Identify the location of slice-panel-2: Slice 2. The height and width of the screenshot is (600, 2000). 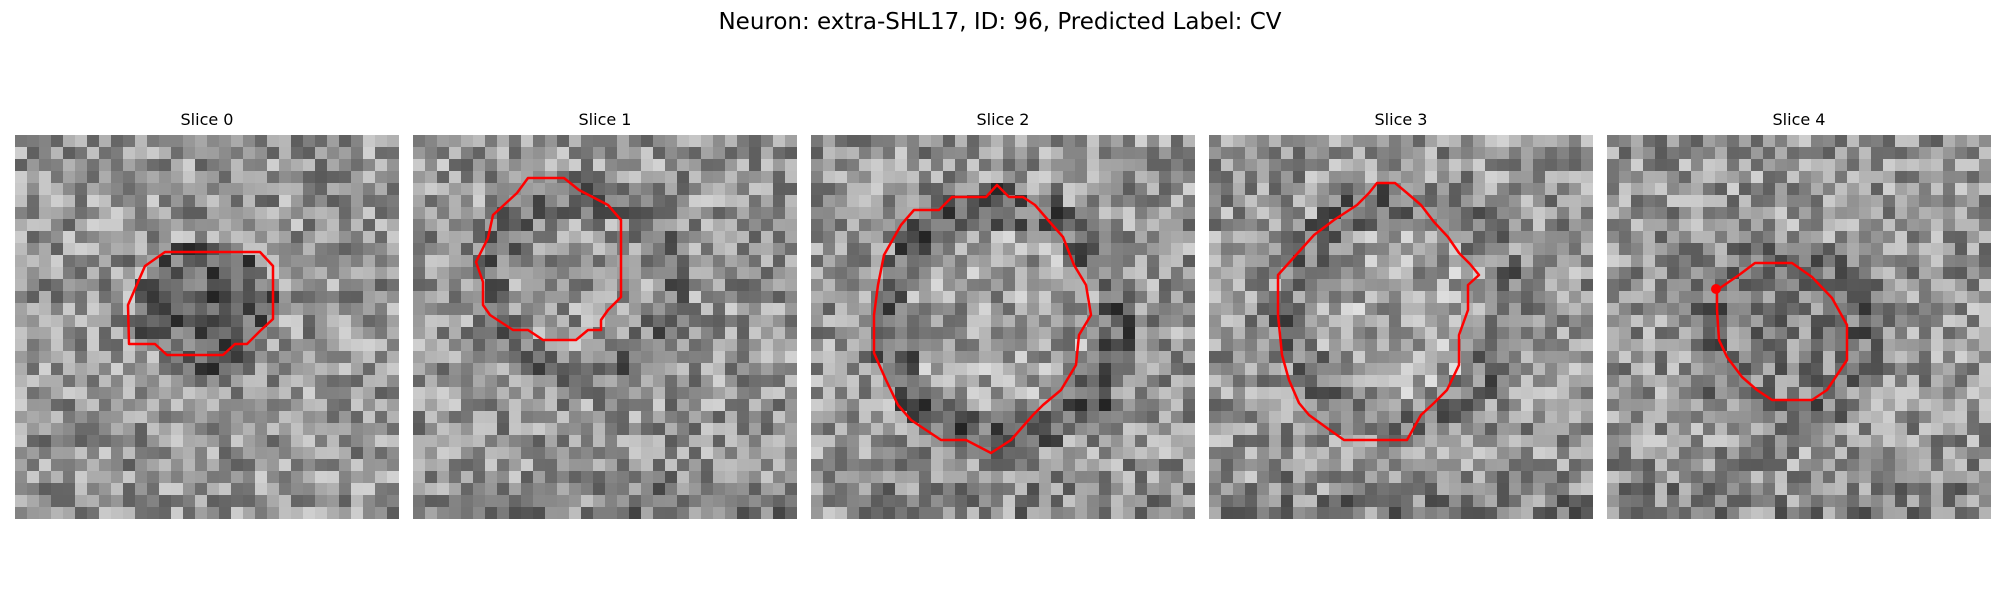
(1003, 313).